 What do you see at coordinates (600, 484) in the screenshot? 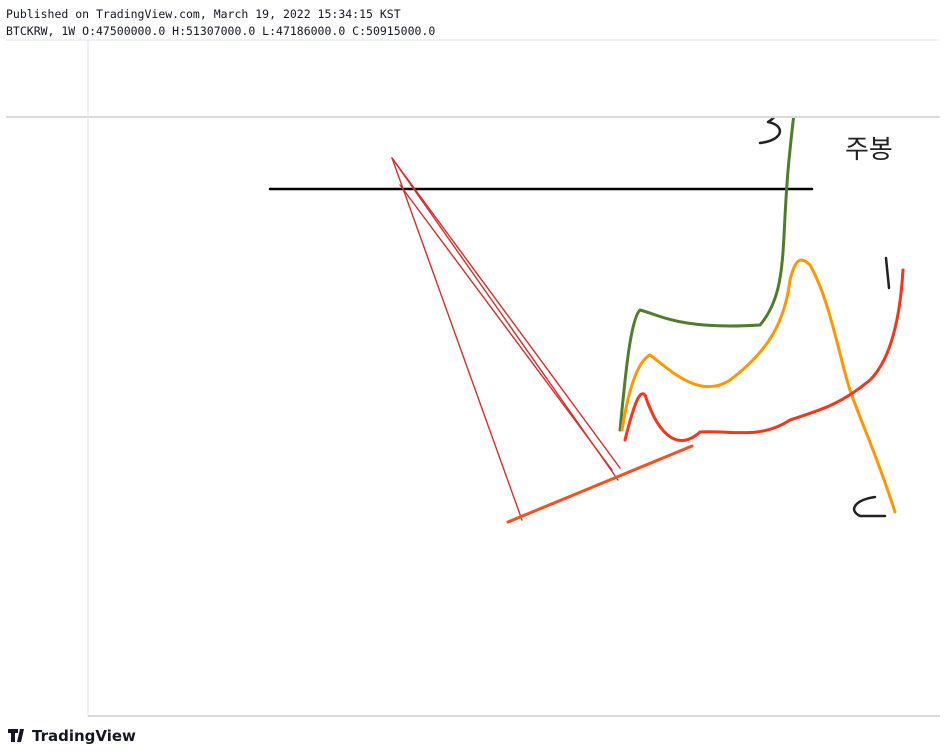
I see `support-drawing` at bounding box center [600, 484].